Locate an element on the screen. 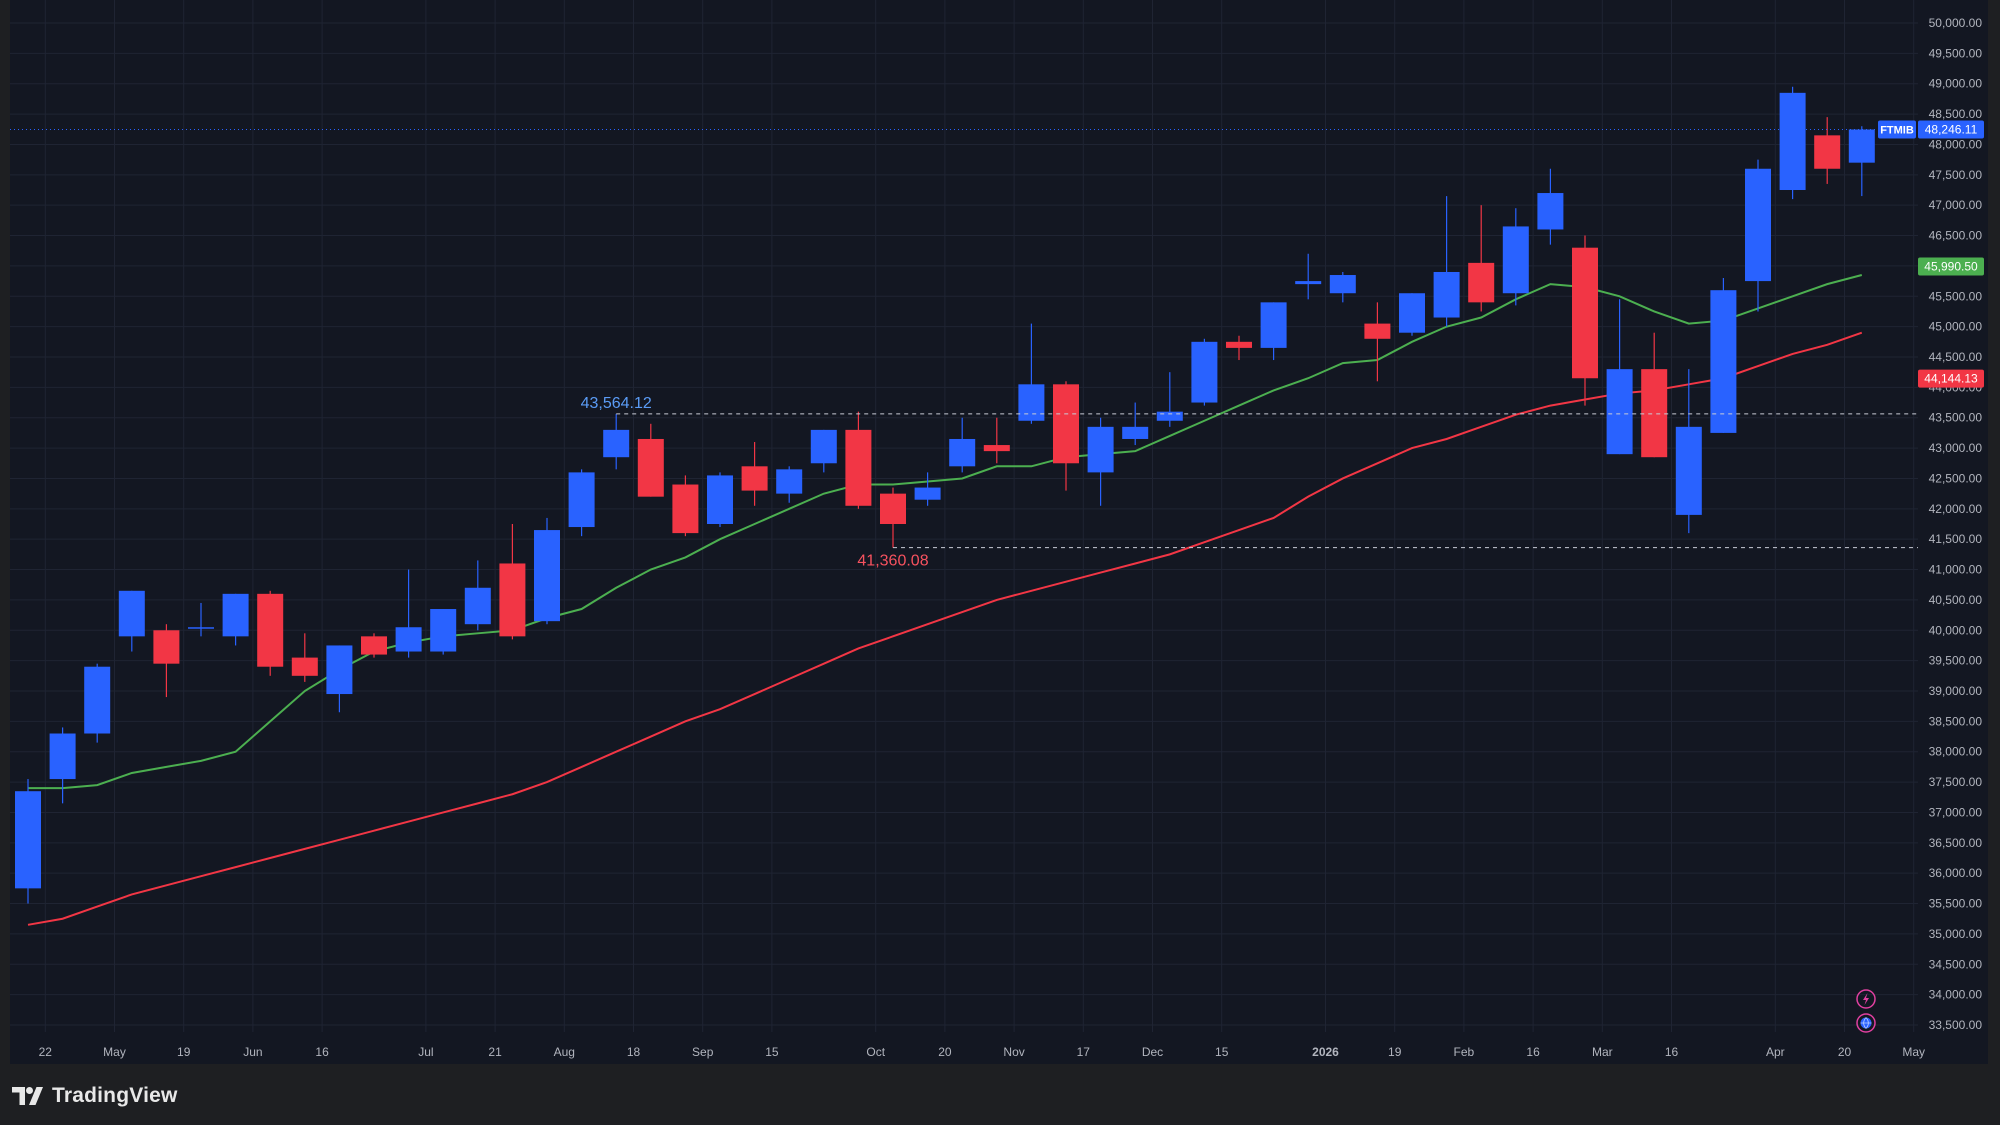  symbol-tag: FTMIB is located at coordinates (1897, 131).